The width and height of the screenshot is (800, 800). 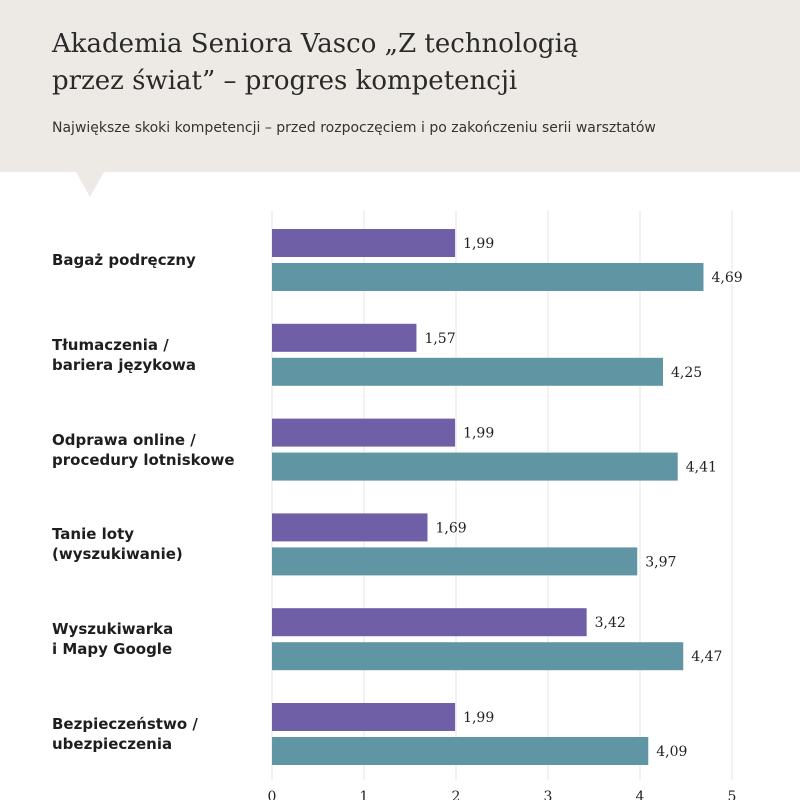 What do you see at coordinates (272, 794) in the screenshot?
I see `x-tick-label: 0` at bounding box center [272, 794].